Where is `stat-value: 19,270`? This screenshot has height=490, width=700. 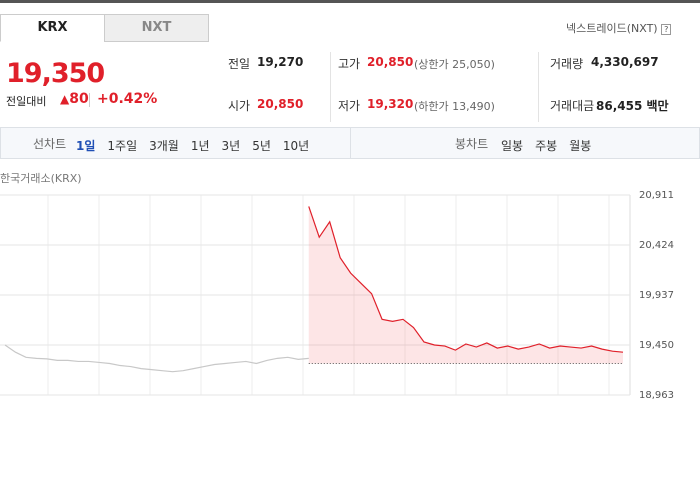
stat-value: 19,270 is located at coordinates (280, 62).